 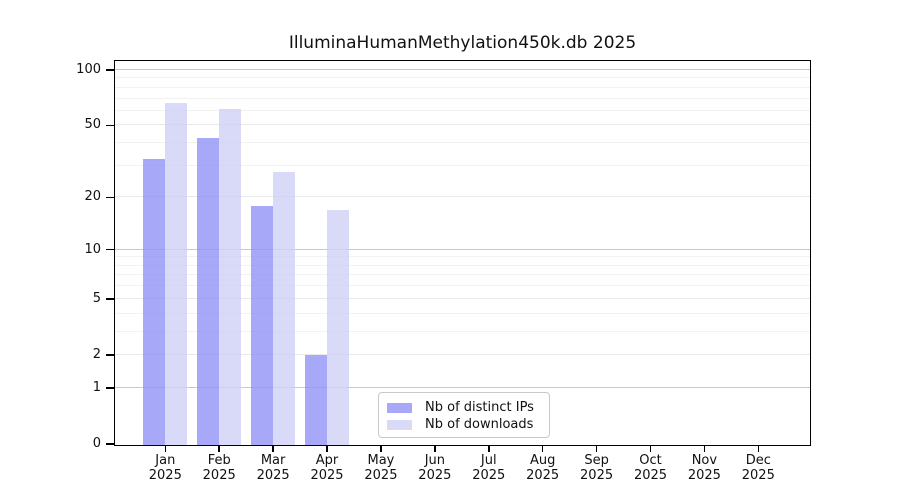 What do you see at coordinates (543, 468) in the screenshot?
I see `x-tick-label-aug: Aug 2025` at bounding box center [543, 468].